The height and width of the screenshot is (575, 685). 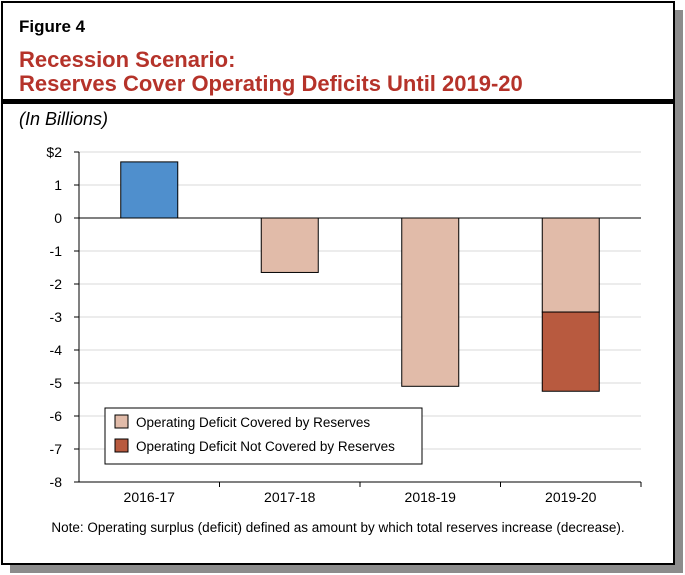 What do you see at coordinates (127, 59) in the screenshot?
I see `title-line-1: Recession Scenario:` at bounding box center [127, 59].